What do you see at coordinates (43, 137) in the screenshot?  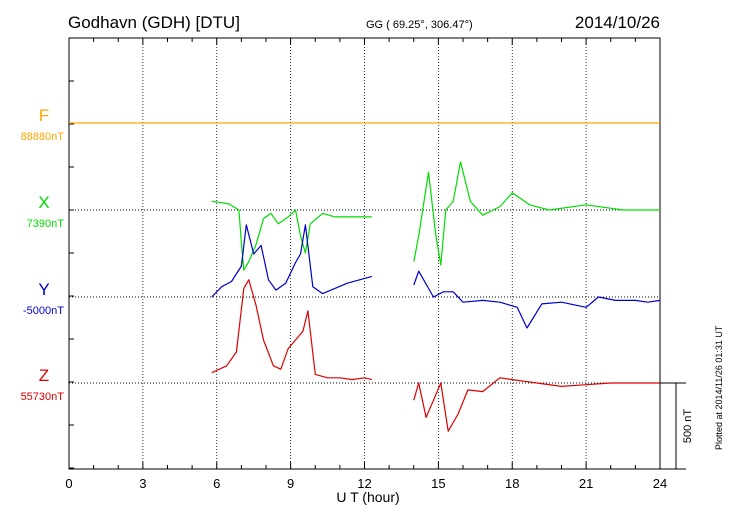 I see `baseline-value-f: 88880nT` at bounding box center [43, 137].